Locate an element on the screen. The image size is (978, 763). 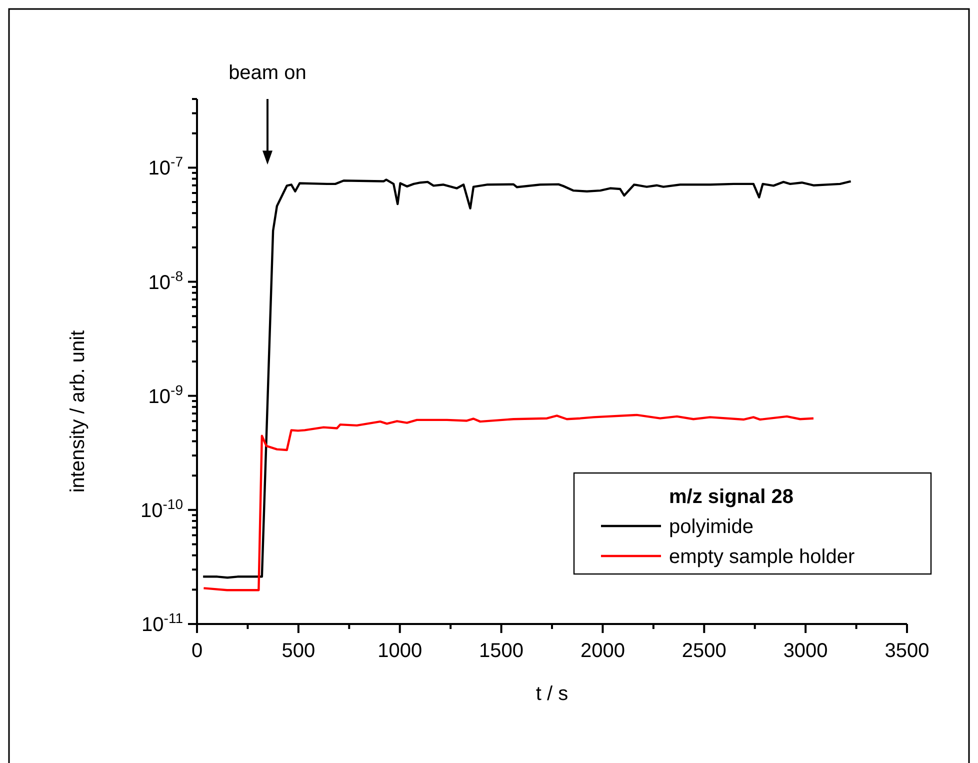
y-tick-label: 10$^{-7}$ is located at coordinates (166, 167).